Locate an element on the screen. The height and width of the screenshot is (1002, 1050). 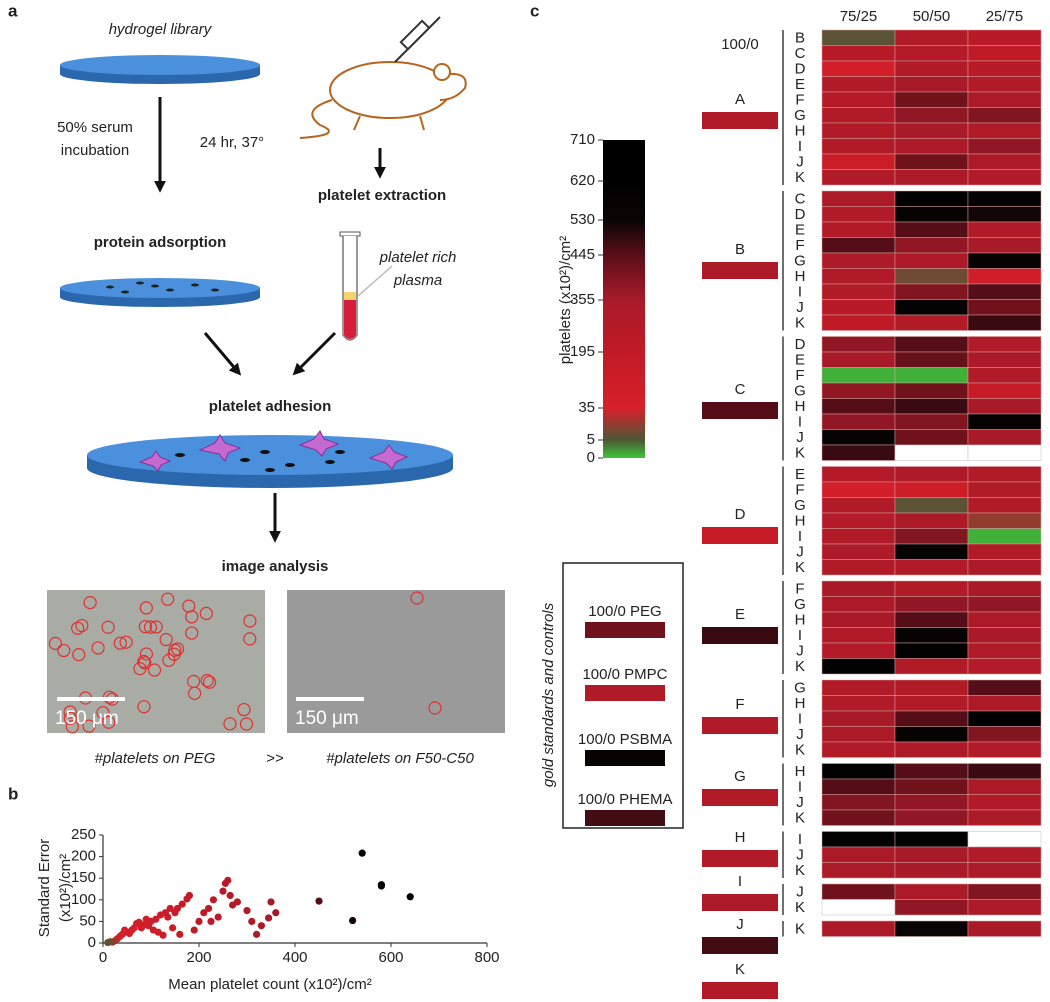
arrow is located at coordinates (222, 354).